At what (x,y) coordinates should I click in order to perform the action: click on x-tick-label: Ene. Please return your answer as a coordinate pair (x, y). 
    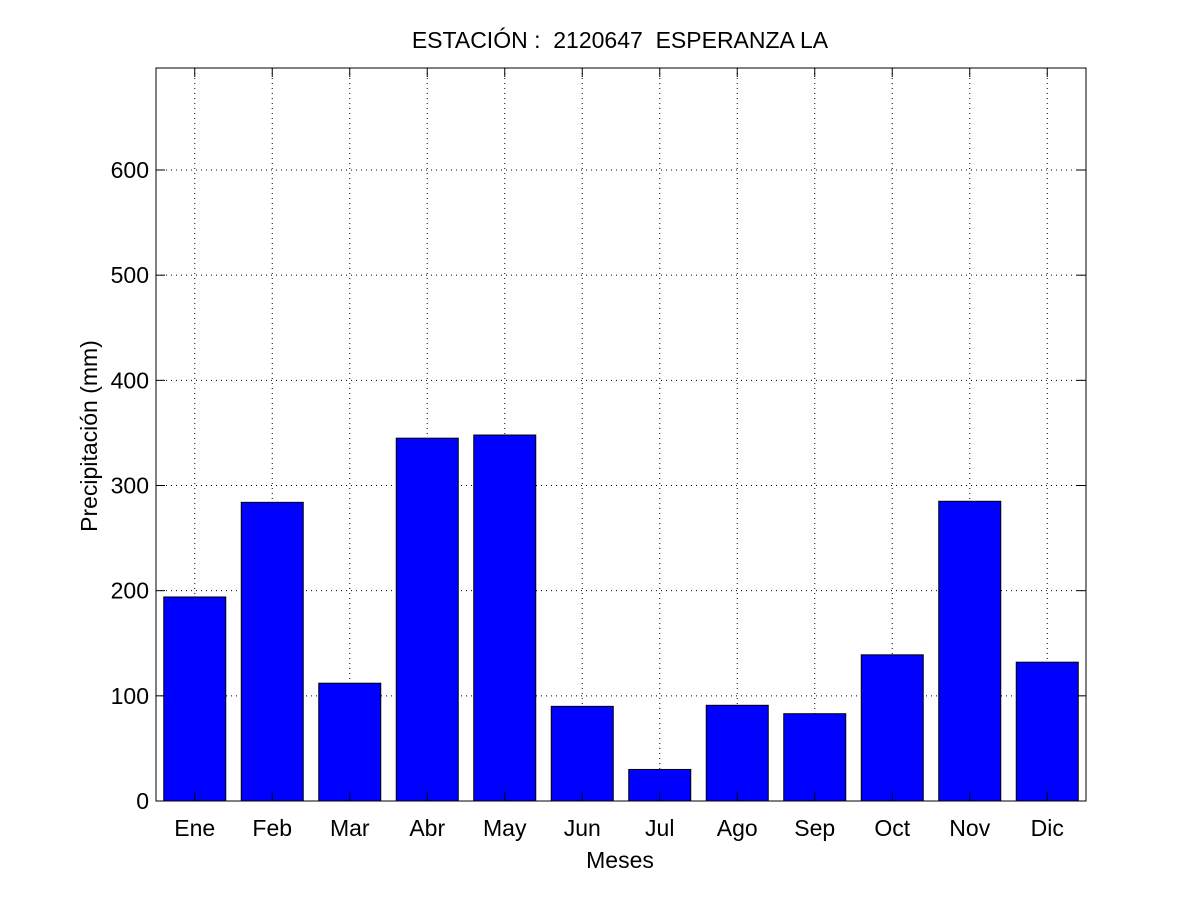
    Looking at the image, I should click on (194, 828).